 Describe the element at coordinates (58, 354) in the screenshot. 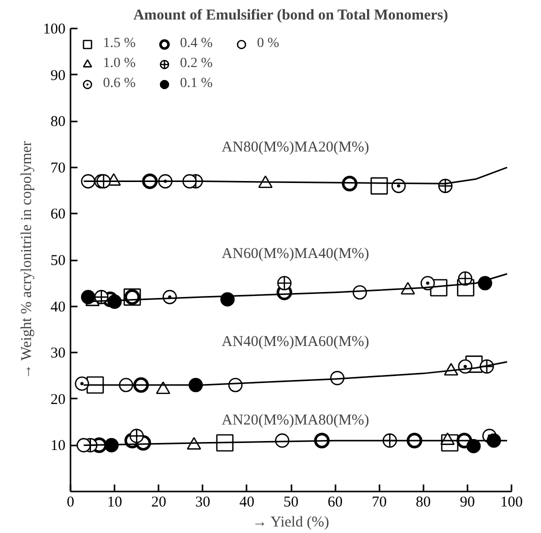

I see `y-tick-label: 30` at that location.